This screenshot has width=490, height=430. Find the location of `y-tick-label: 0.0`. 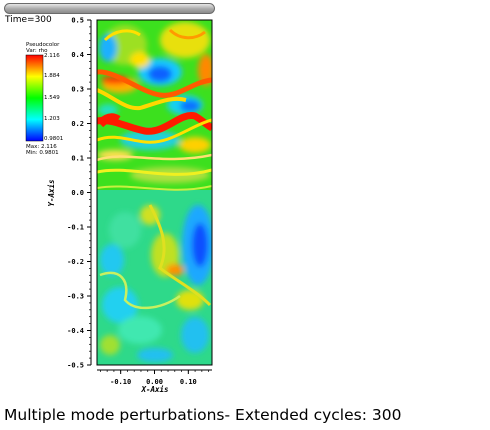

y-tick-label: 0.0 is located at coordinates (77, 193).